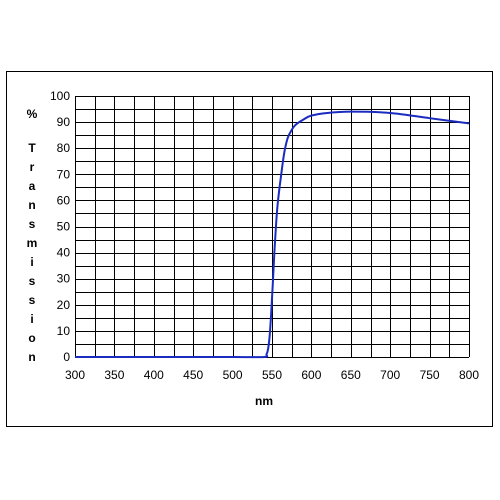 The width and height of the screenshot is (500, 500). I want to click on y-axis-unit: %, so click(32, 114).